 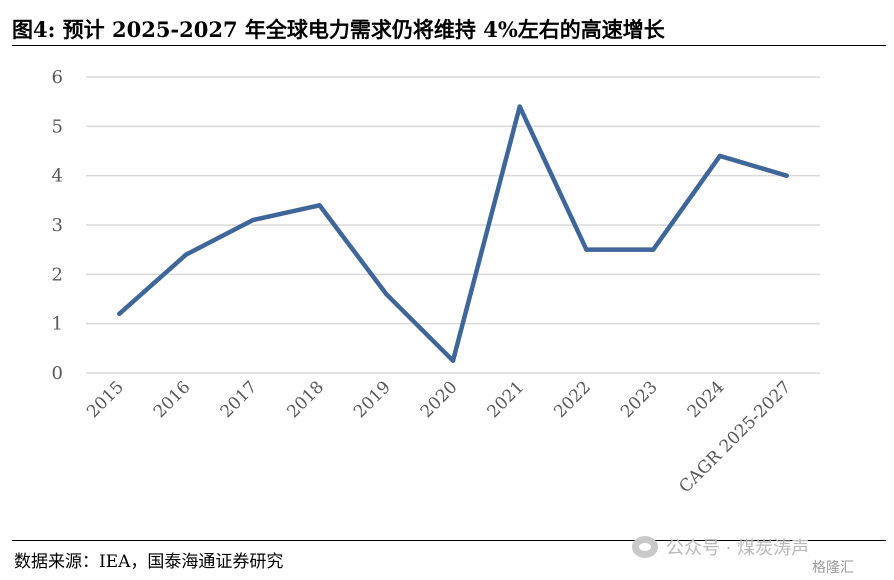 What do you see at coordinates (57, 324) in the screenshot?
I see `y-tick-label: 1` at bounding box center [57, 324].